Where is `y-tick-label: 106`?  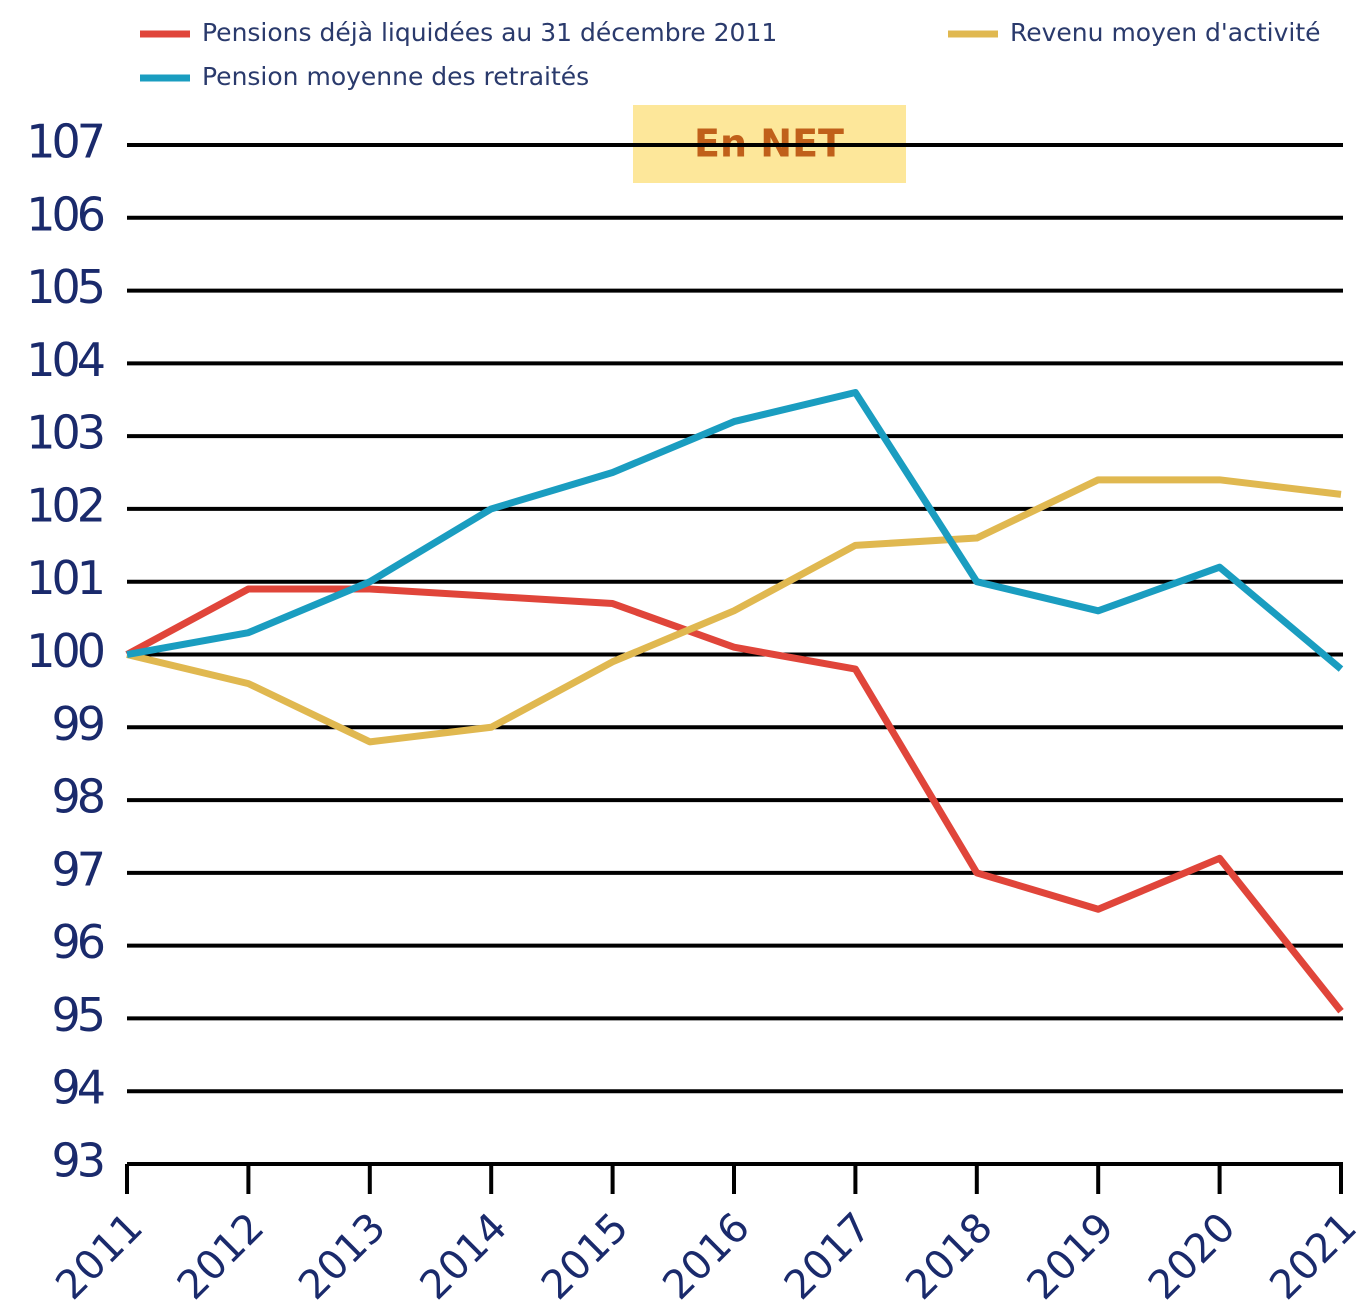
y-tick-label: 106 is located at coordinates (65, 214).